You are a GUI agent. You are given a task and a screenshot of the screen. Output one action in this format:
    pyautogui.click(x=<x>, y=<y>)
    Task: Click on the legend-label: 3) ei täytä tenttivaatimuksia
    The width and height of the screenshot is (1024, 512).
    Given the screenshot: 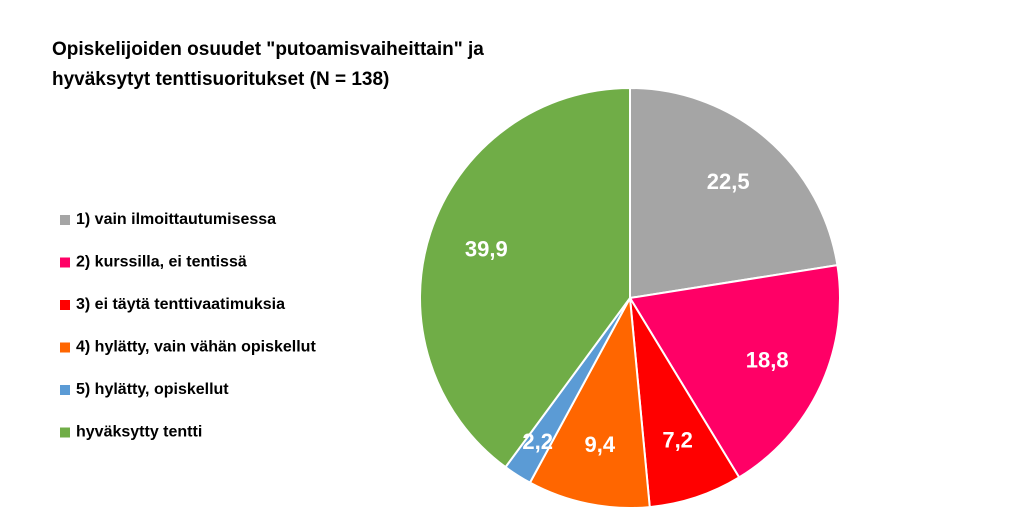 What is the action you would take?
    pyautogui.click(x=180, y=304)
    